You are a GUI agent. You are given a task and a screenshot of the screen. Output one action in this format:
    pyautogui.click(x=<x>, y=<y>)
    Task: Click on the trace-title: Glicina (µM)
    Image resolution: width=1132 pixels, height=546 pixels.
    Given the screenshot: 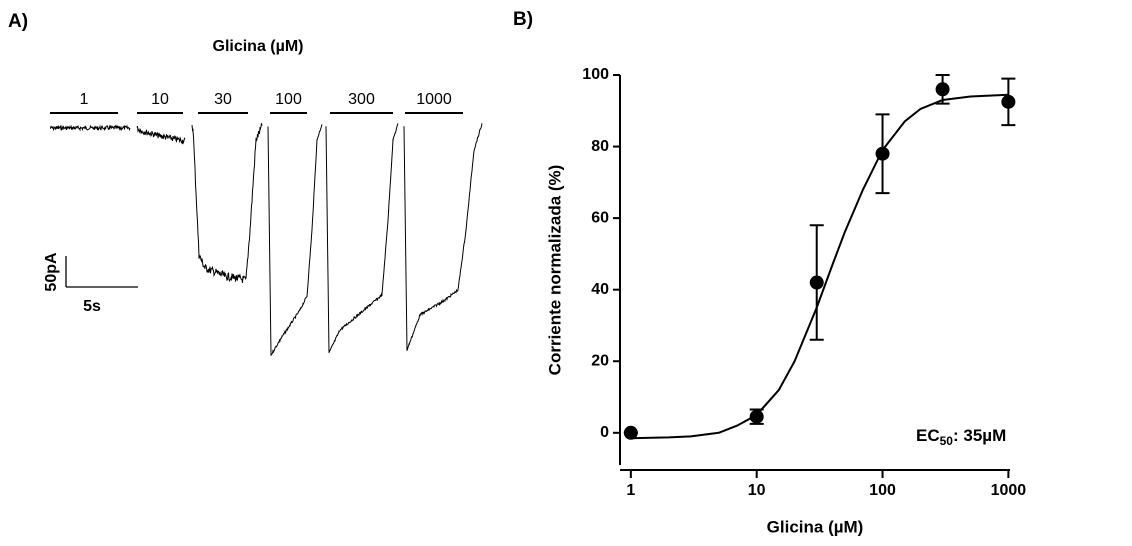 What is the action you would take?
    pyautogui.click(x=258, y=46)
    